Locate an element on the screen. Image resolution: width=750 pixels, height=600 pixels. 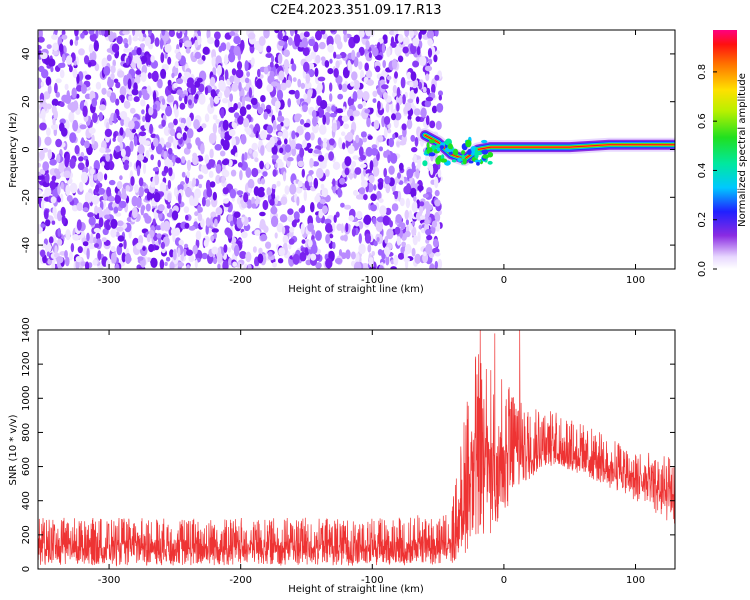
spectrogram-y-tick-label: 20 is located at coordinates (26, 101).